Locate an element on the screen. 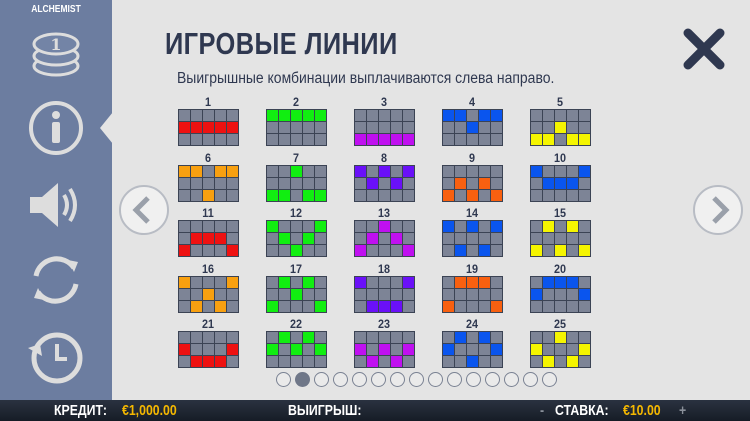 The height and width of the screenshot is (421, 750). decrease-bet-button: - is located at coordinates (542, 410).